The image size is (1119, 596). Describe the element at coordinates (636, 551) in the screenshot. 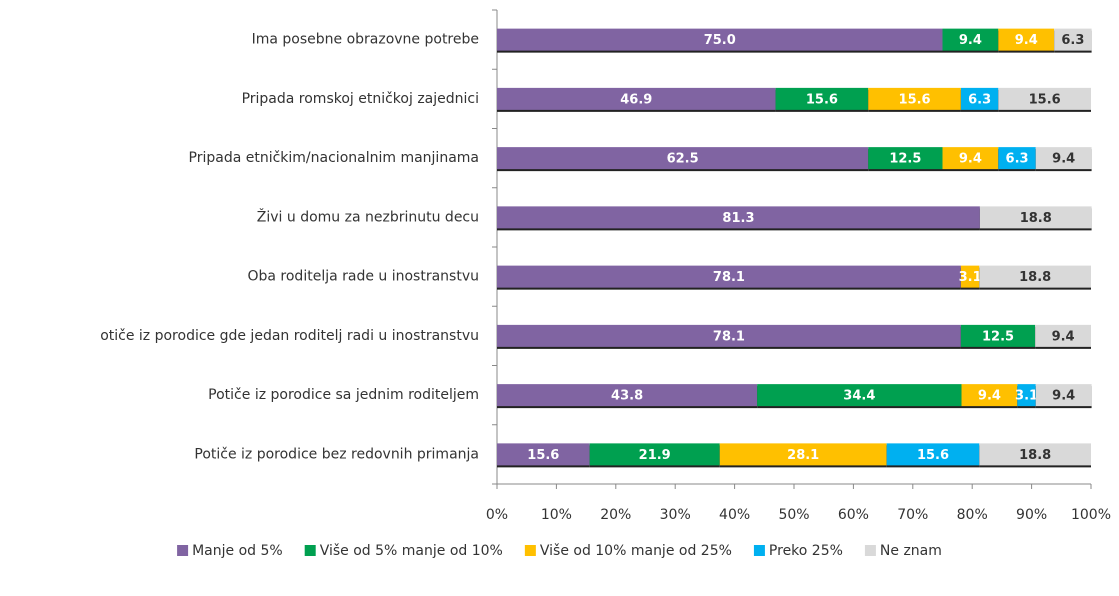

I see `legend-label: Više od 10% manje od 25%` at that location.